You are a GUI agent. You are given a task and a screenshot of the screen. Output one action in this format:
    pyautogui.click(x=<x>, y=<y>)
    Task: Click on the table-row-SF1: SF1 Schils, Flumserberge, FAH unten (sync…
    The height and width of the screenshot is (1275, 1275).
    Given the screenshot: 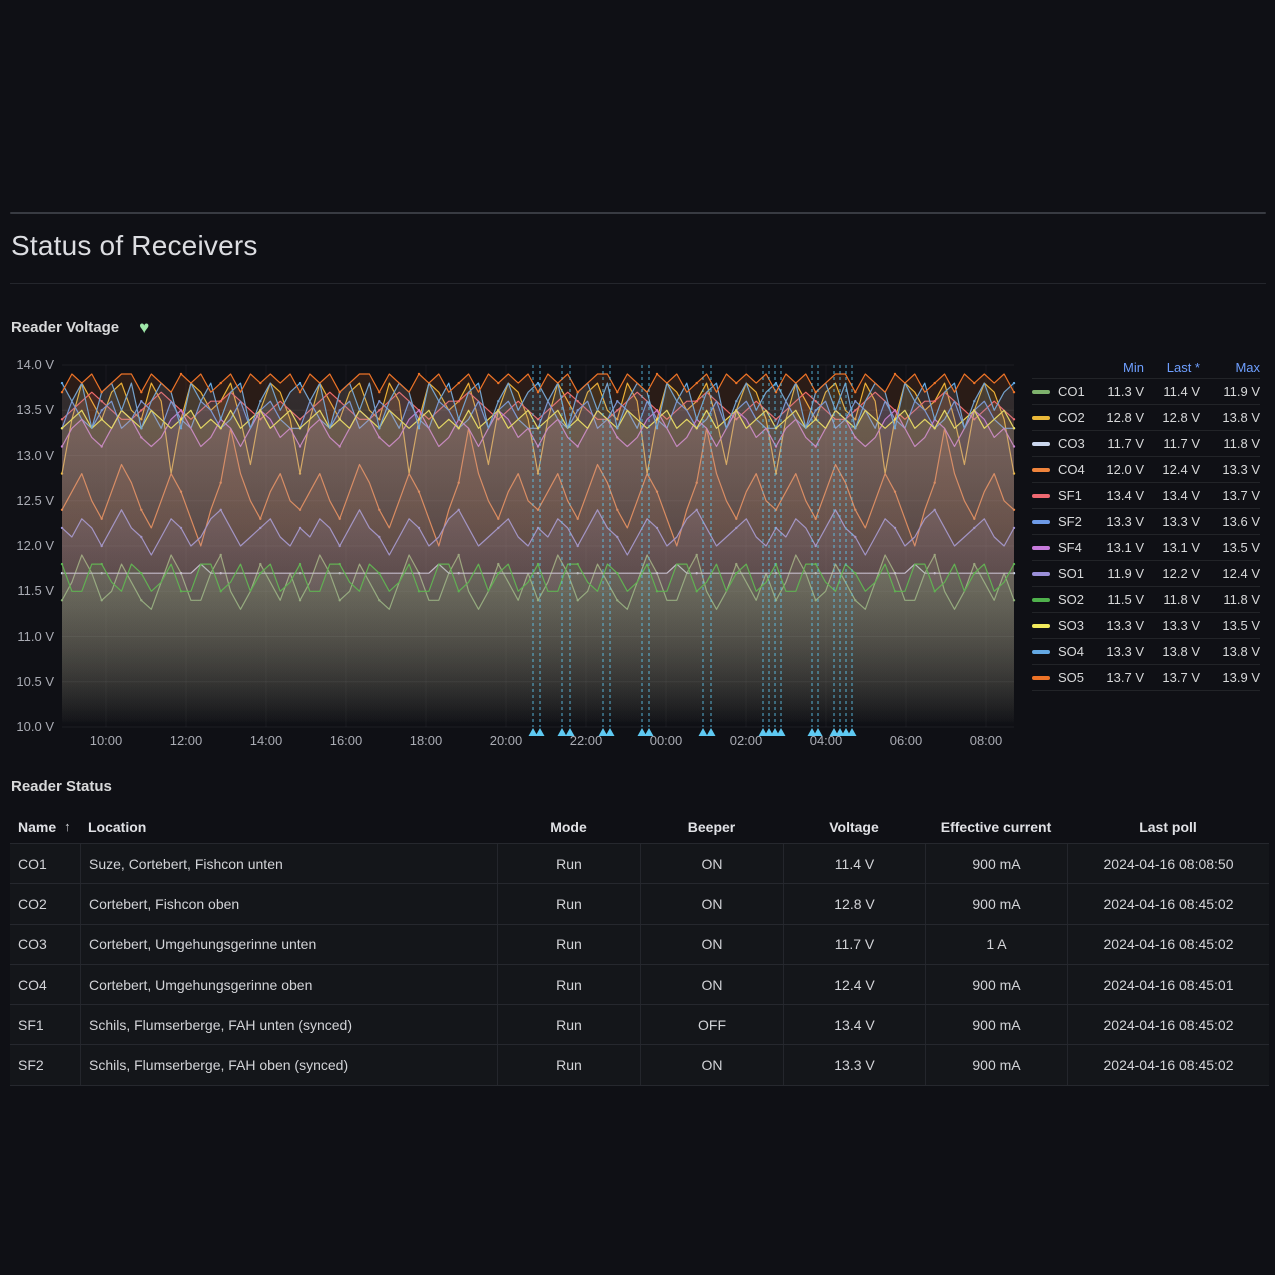 What is the action you would take?
    pyautogui.click(x=639, y=1025)
    